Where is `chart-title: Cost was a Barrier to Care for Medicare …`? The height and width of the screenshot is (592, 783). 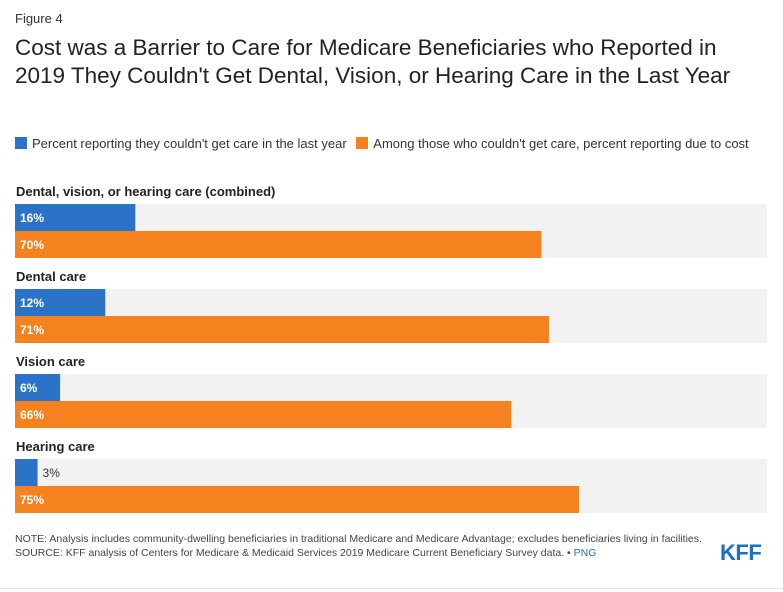
chart-title: Cost was a Barrier to Care for Medicare … is located at coordinates (373, 61).